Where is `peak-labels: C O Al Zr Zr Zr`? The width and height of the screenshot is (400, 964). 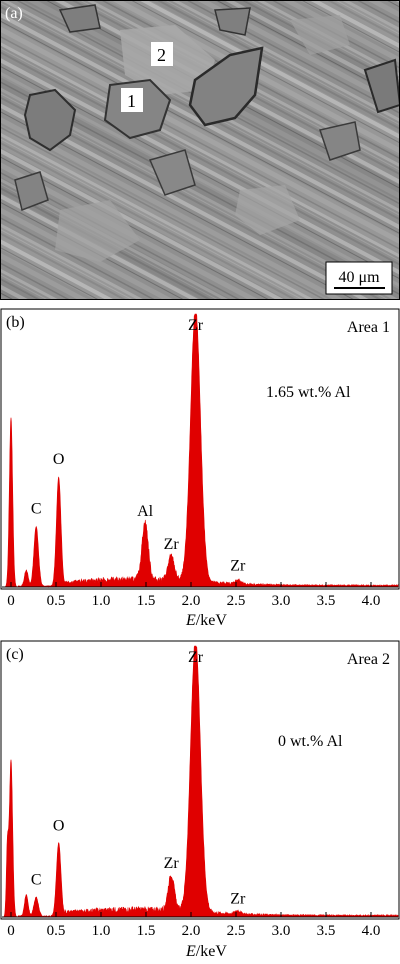 peak-labels: C O Al Zr Zr Zr is located at coordinates (138, 446).